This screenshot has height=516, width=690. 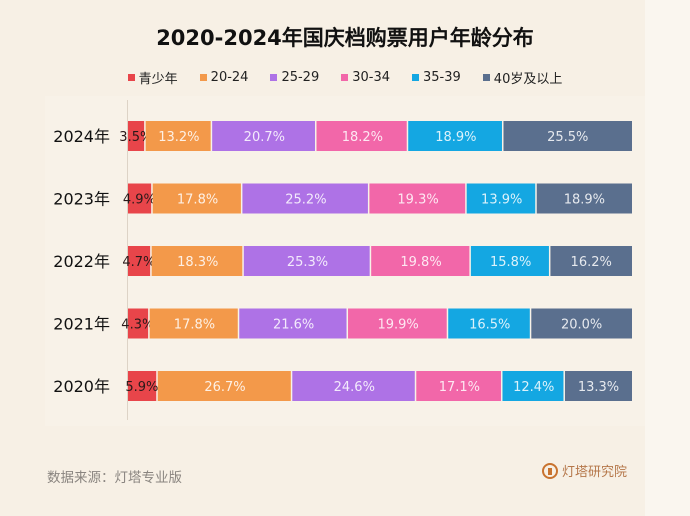 I want to click on data-label: 12.4%, so click(x=533, y=387).